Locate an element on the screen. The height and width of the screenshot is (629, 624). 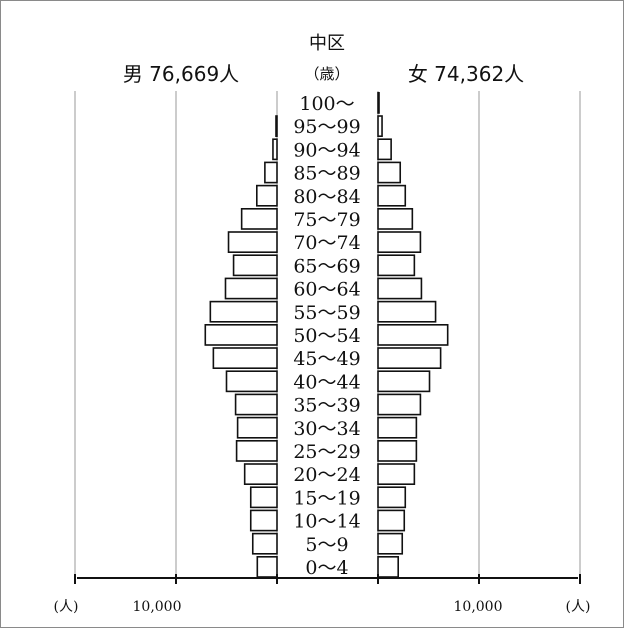
age-label-19: 95～99 is located at coordinates (326, 127).